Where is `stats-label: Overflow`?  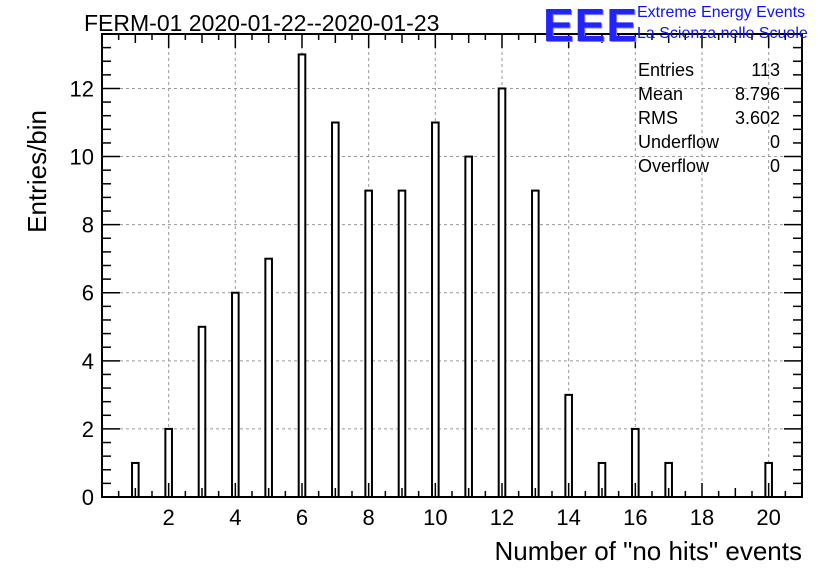
stats-label: Overflow is located at coordinates (674, 166).